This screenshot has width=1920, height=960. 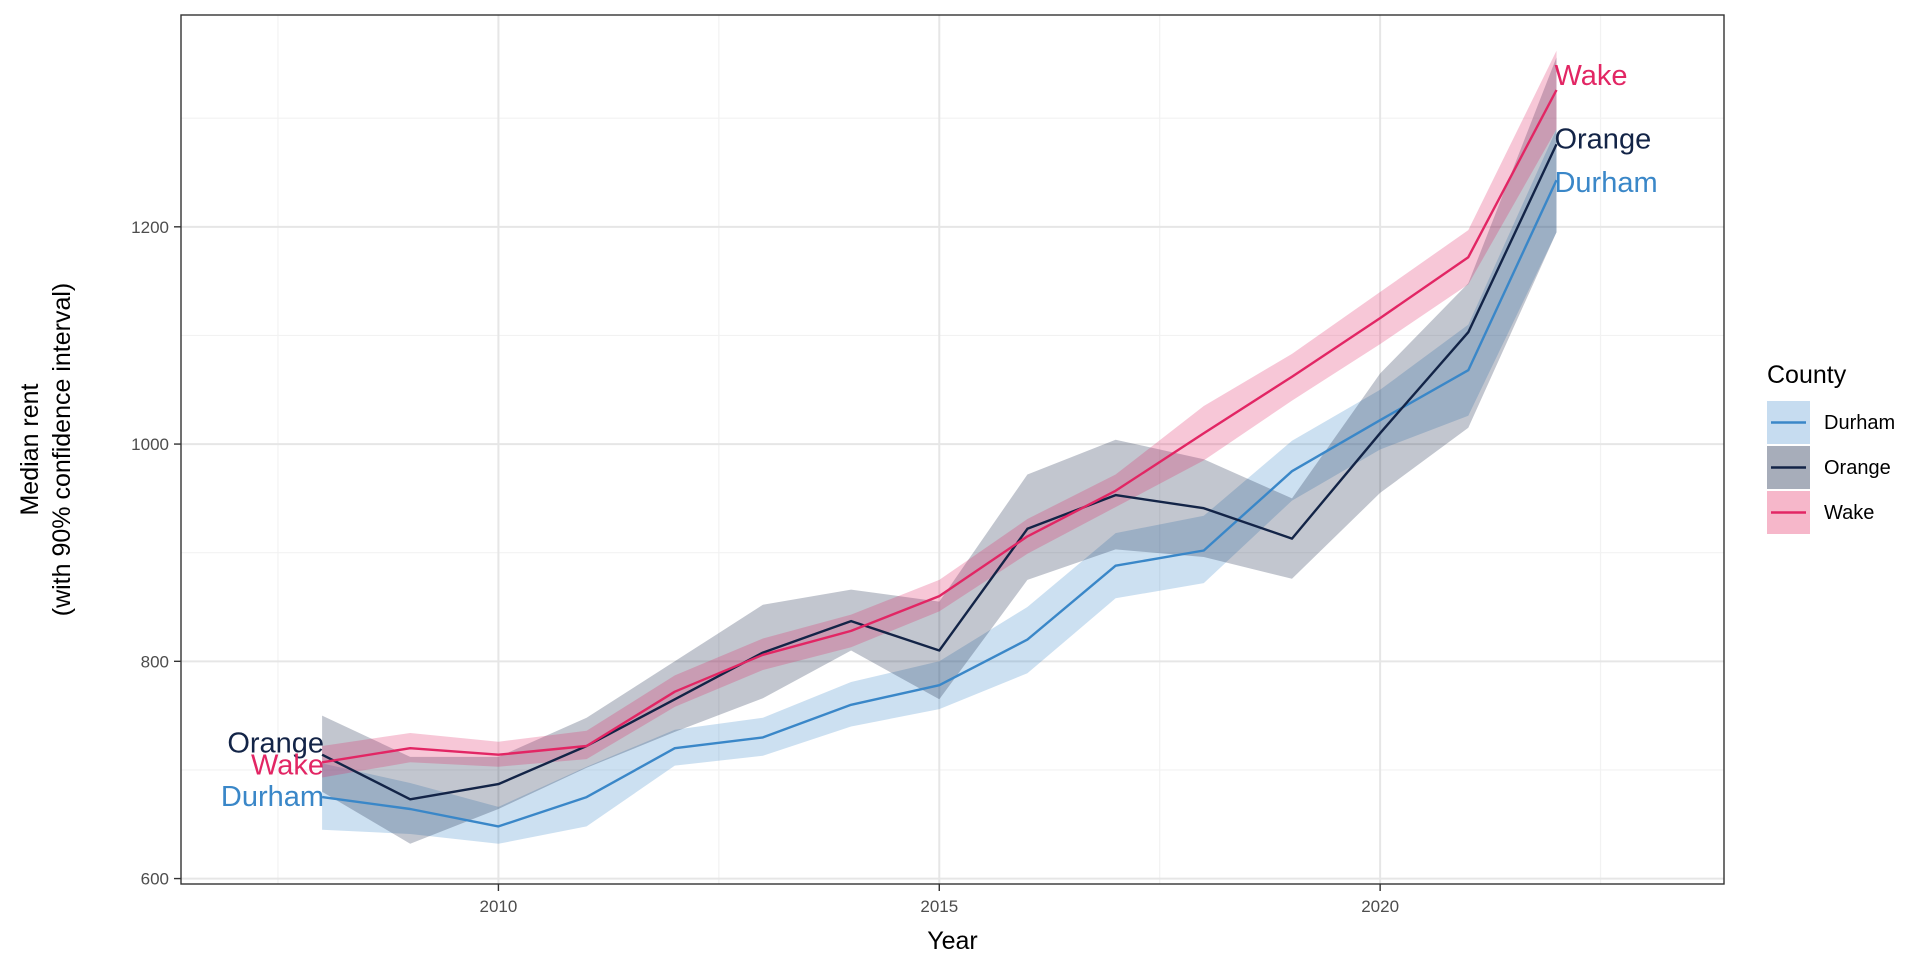 What do you see at coordinates (499, 906) in the screenshot?
I see `x-tick-label: 2010` at bounding box center [499, 906].